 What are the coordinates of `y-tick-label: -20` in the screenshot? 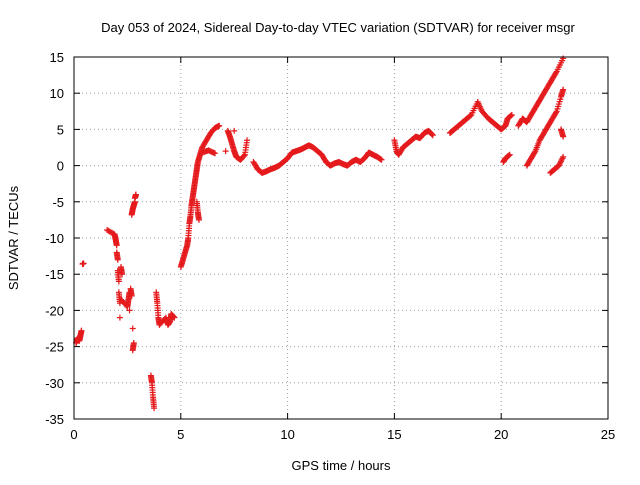 It's located at (54, 310).